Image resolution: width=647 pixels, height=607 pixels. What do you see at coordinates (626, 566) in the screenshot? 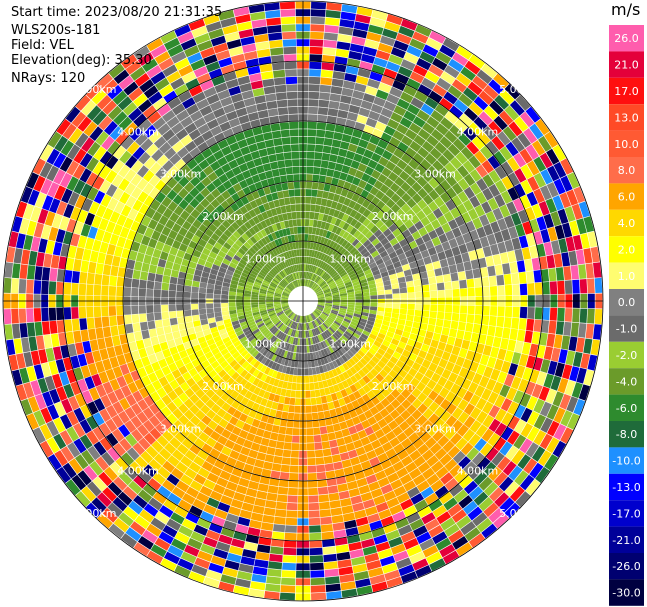
I see `colorbar-tick-label: -26.0` at bounding box center [626, 566].